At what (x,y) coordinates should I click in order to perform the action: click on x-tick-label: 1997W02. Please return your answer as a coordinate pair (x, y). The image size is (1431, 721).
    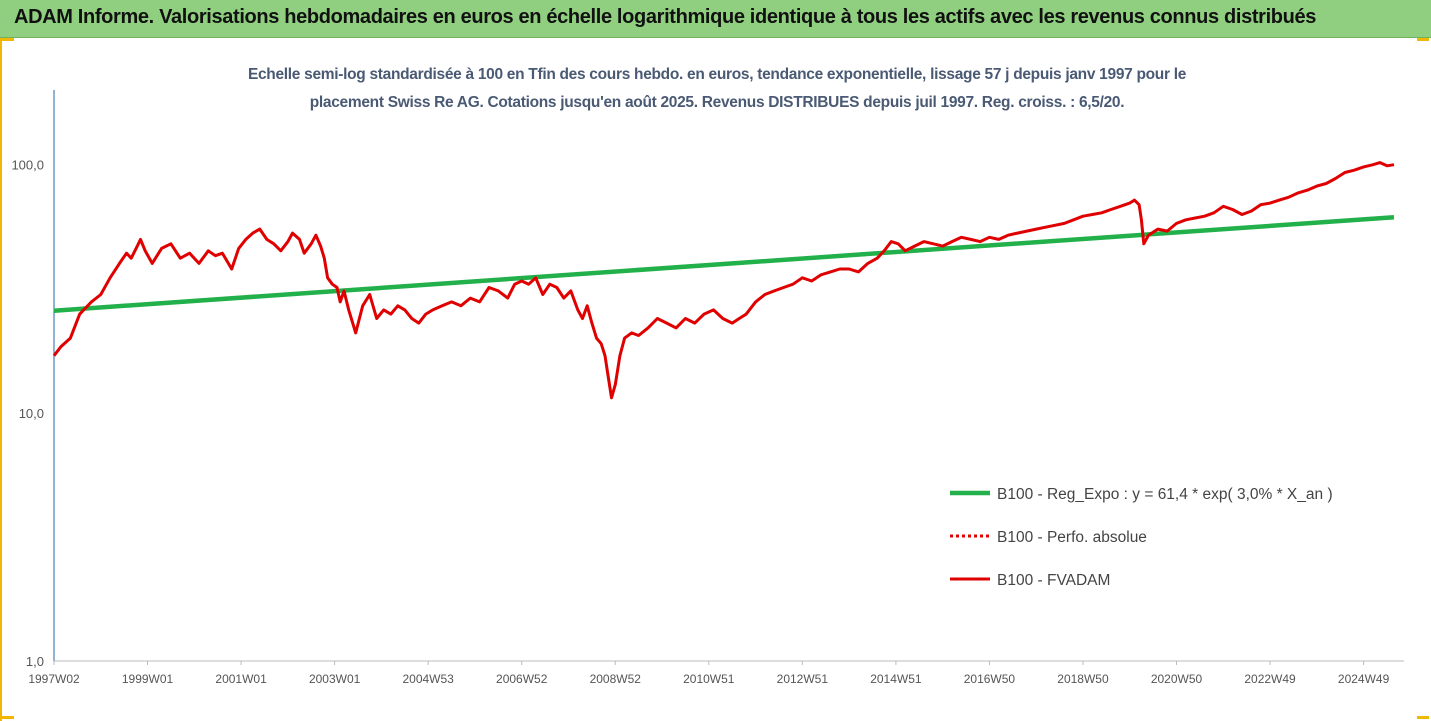
    Looking at the image, I should click on (54, 679).